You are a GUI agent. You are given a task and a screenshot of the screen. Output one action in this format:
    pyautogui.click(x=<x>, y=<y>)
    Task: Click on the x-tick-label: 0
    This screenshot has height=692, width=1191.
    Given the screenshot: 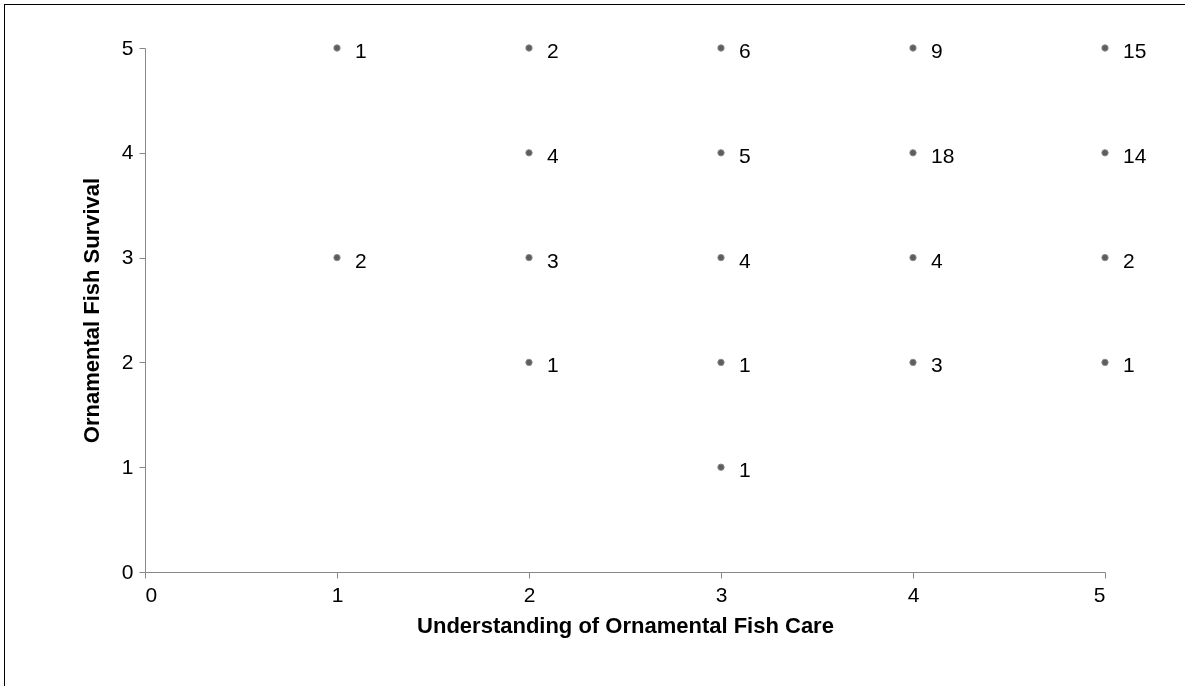 What is the action you would take?
    pyautogui.click(x=151, y=594)
    